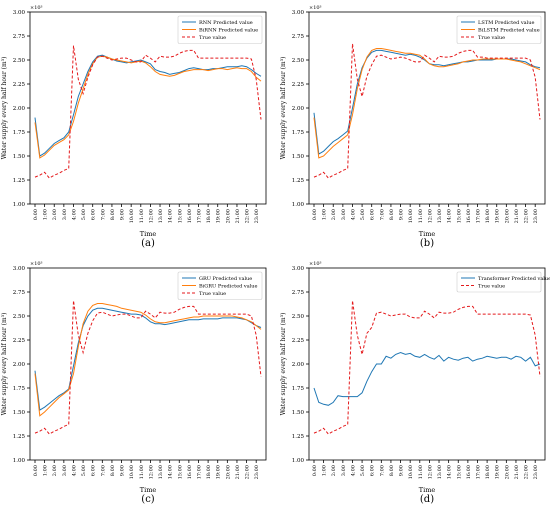 Image resolution: width=550 pixels, height=514 pixels. I want to click on x-tick-label: 16:00, so click(469, 472).